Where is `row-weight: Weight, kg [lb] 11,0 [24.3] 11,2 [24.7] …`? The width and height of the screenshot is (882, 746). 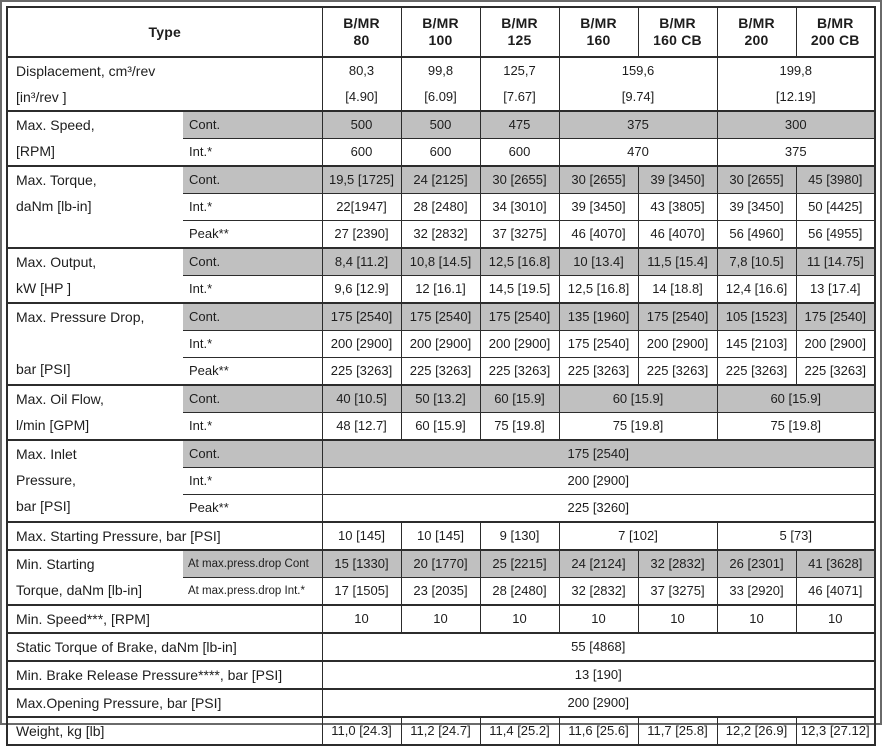
row-weight: Weight, kg [lb] 11,0 [24.3] 11,2 [24.7] … is located at coordinates (441, 731).